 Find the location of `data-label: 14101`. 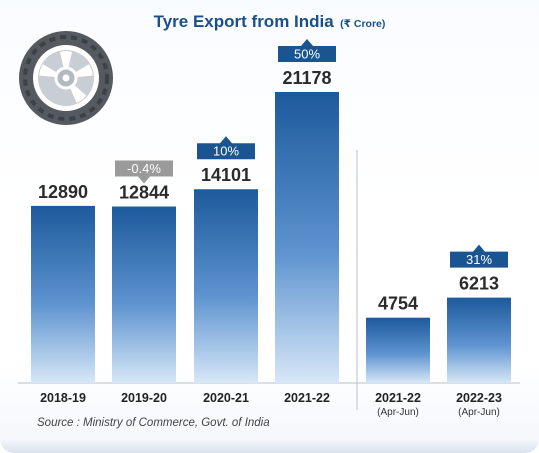

data-label: 14101 is located at coordinates (226, 175).